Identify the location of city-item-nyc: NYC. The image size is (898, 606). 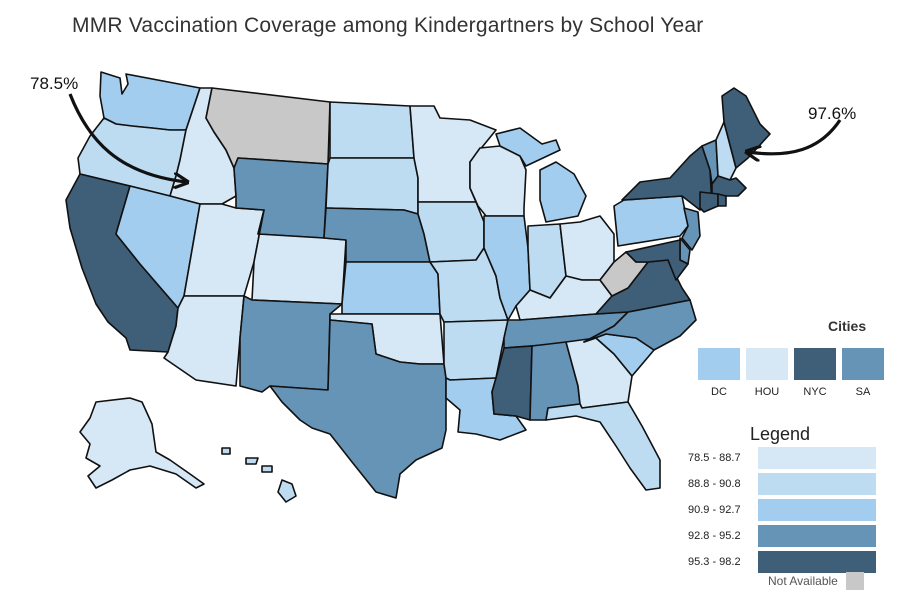
(815, 373).